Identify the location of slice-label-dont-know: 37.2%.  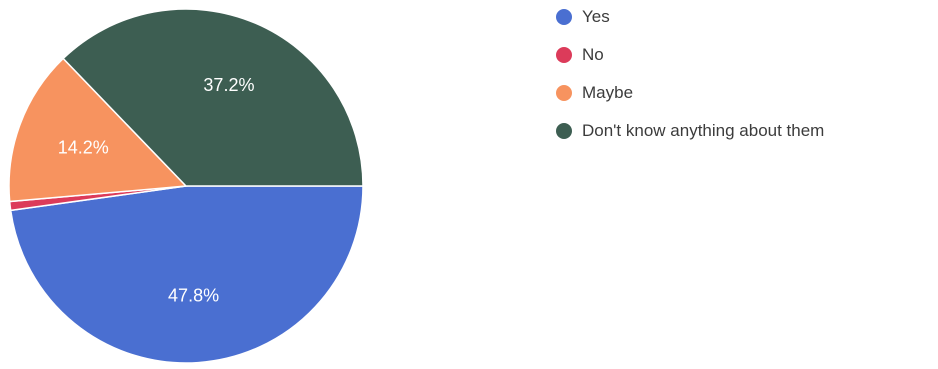
(228, 85).